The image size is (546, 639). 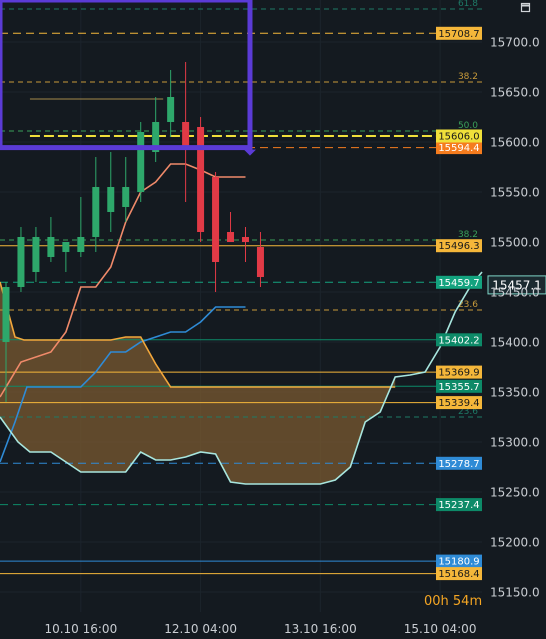 I want to click on price-tag-label: 15496.3, so click(x=458, y=246).